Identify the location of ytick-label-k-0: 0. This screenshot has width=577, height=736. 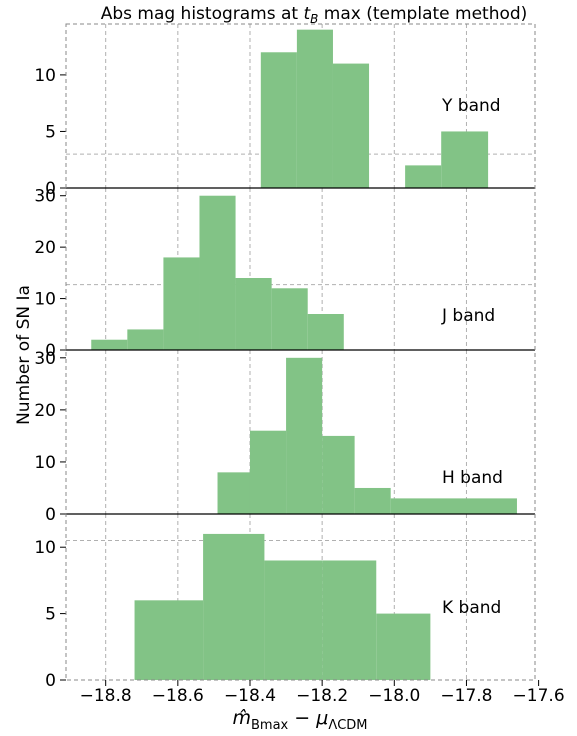
(50, 681).